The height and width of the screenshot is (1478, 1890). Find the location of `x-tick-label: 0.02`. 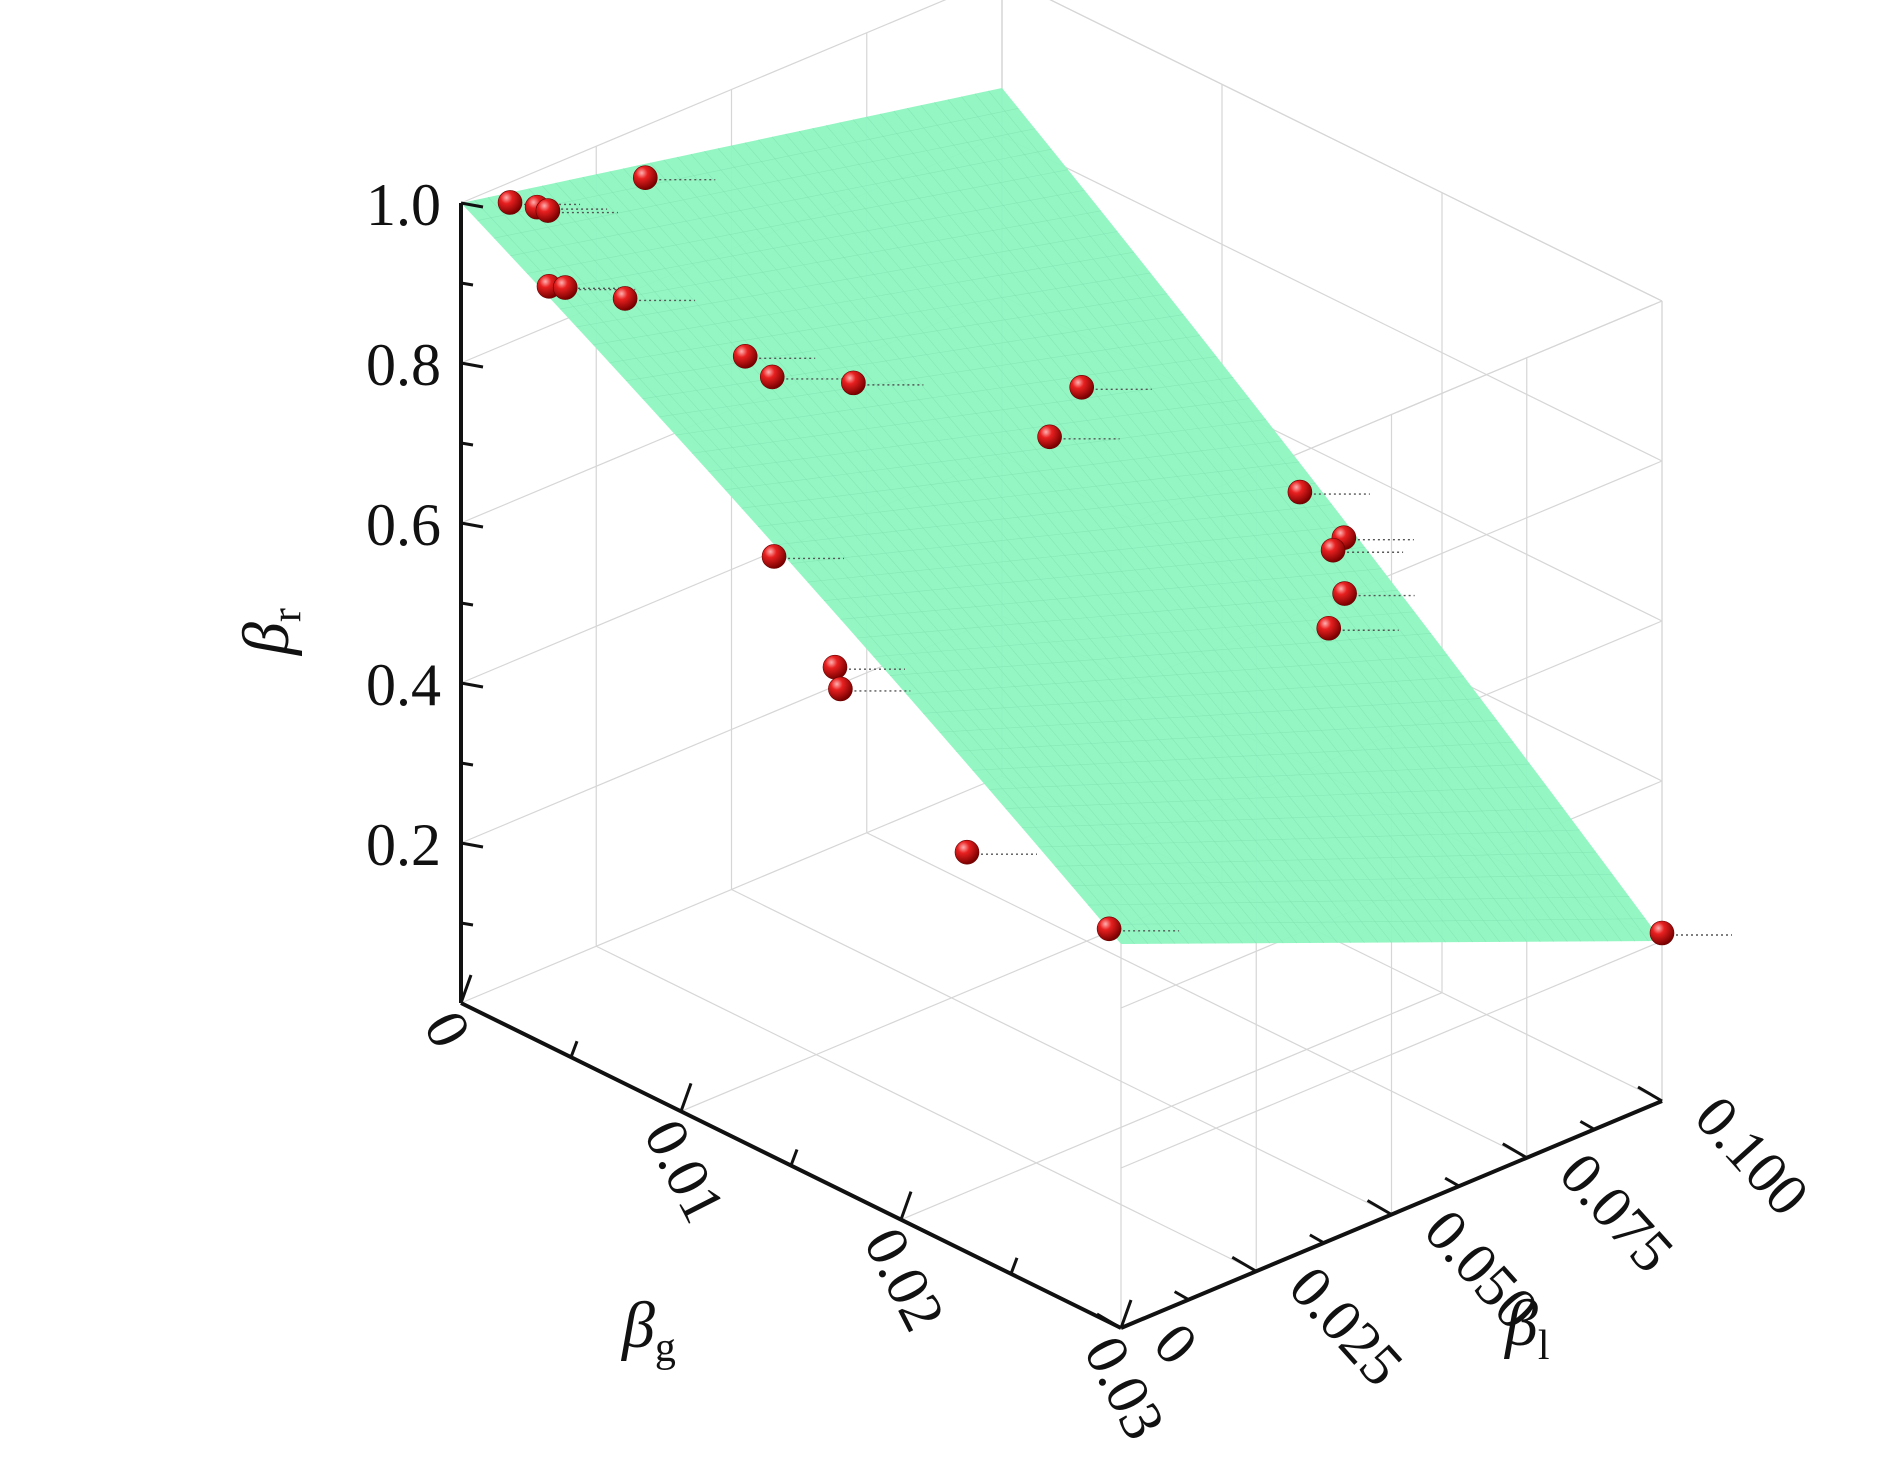

x-tick-label: 0.02 is located at coordinates (904, 1280).